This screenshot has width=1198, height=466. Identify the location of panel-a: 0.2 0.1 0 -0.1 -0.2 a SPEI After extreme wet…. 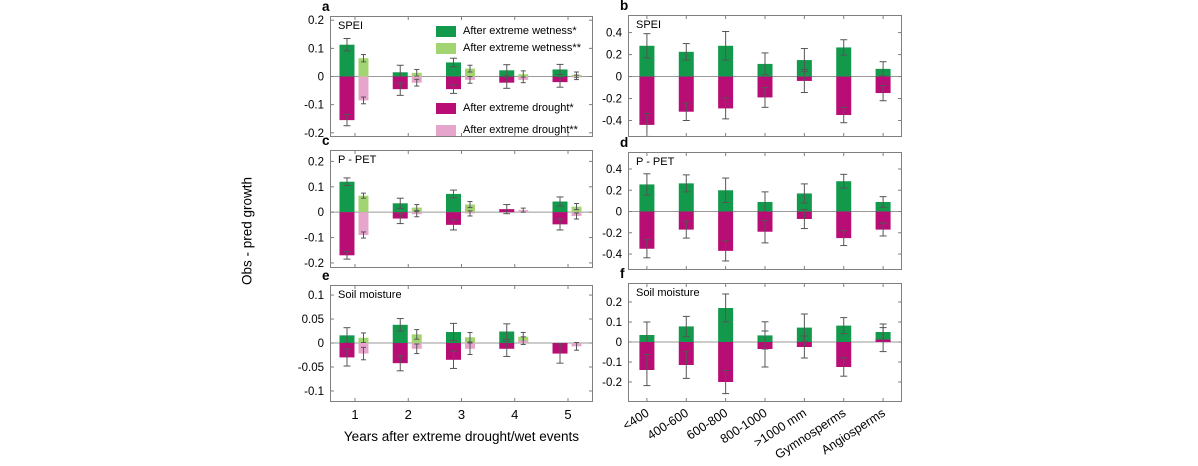
(448, 70).